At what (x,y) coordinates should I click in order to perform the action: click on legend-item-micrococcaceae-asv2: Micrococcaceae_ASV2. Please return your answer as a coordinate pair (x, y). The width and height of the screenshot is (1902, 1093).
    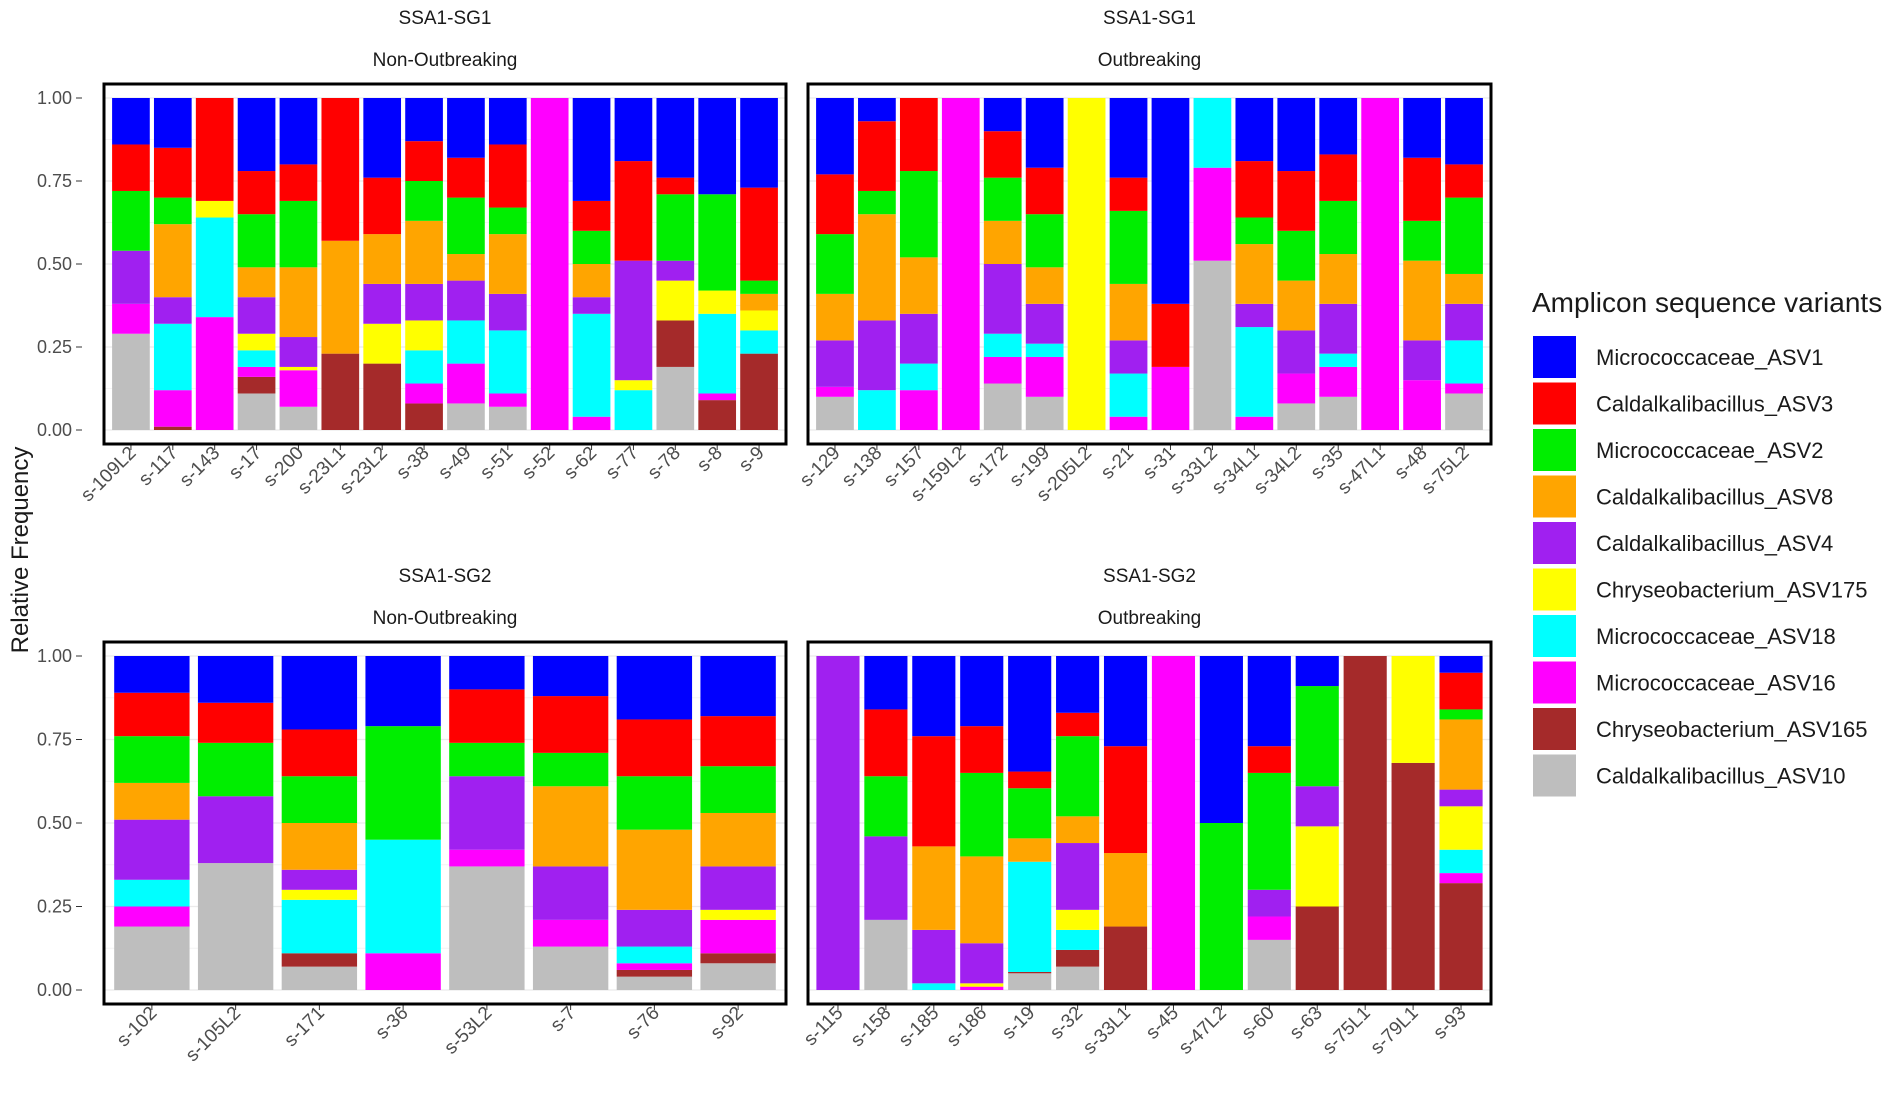
    Looking at the image, I should click on (1678, 450).